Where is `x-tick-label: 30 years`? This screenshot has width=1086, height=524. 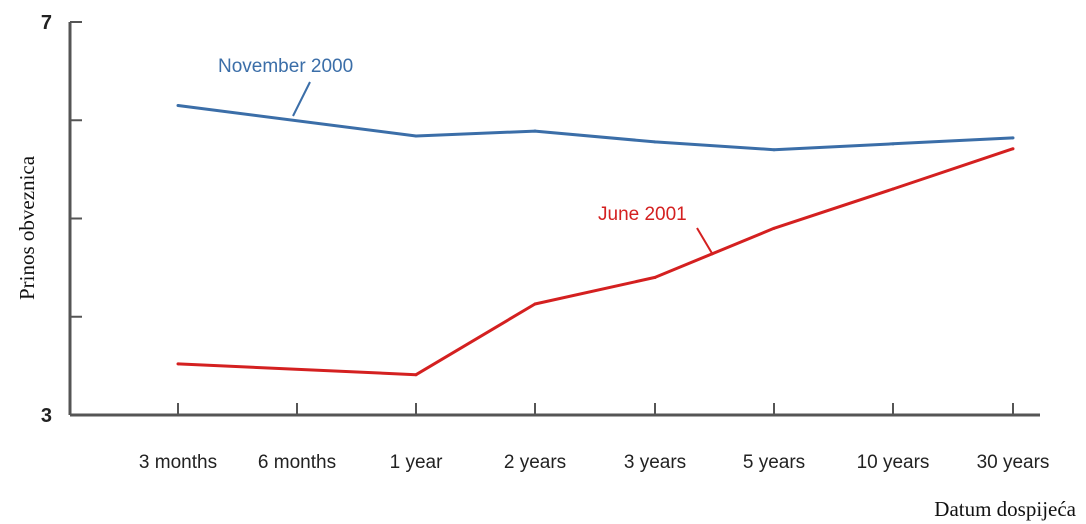 x-tick-label: 30 years is located at coordinates (1013, 462).